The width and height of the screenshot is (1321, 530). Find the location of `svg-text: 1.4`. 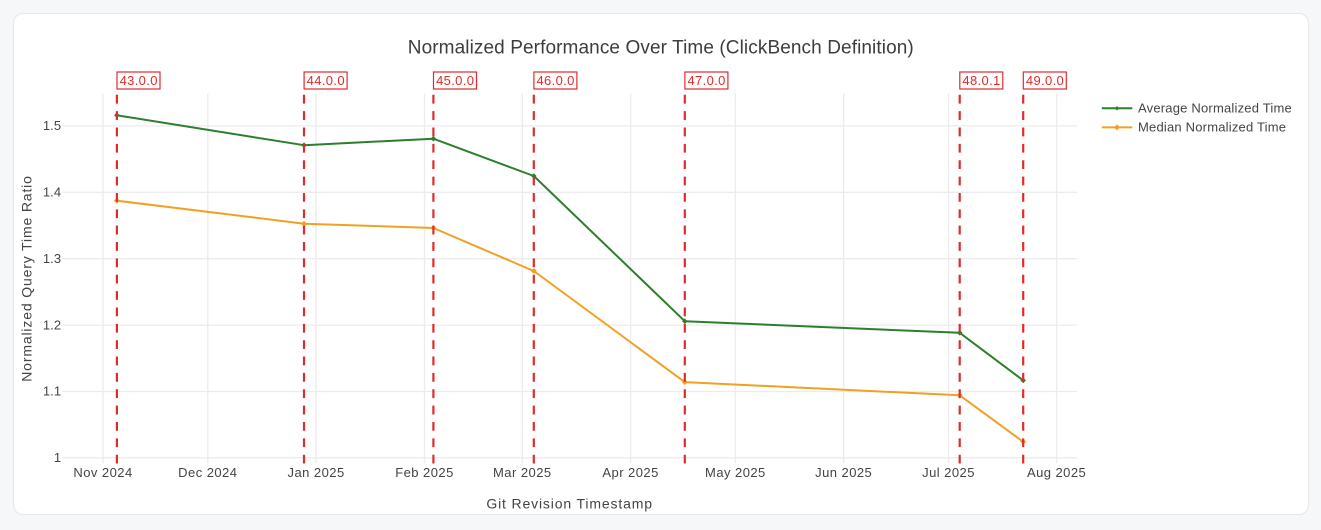

svg-text: 1.4 is located at coordinates (52, 192).